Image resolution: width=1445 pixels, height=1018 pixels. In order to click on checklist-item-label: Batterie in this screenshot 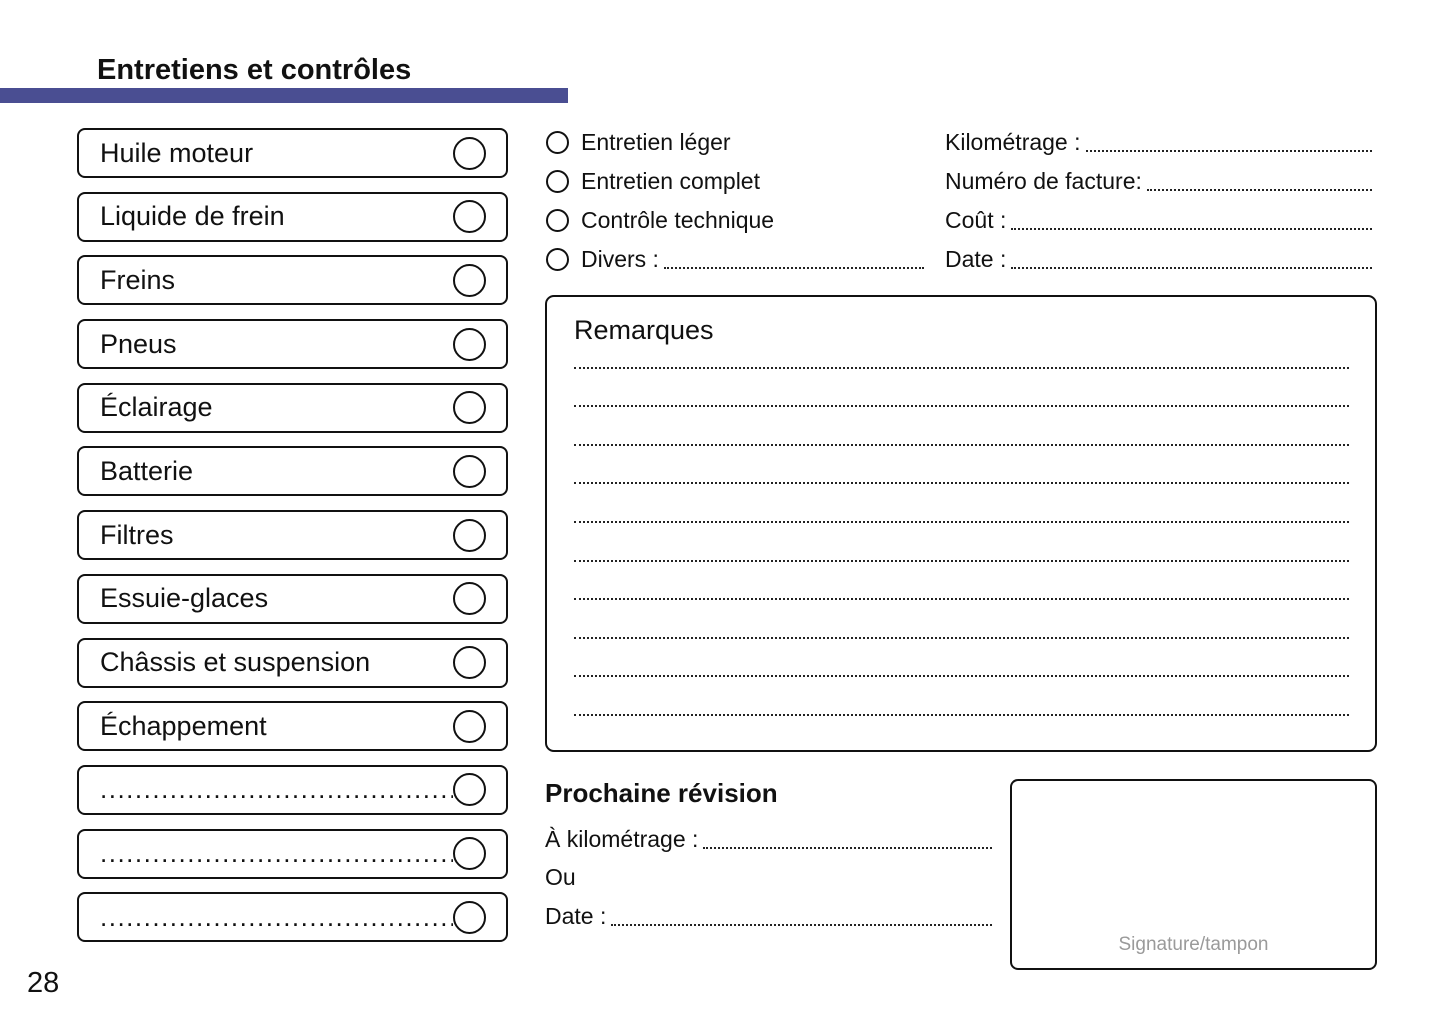, I will do `click(147, 470)`.